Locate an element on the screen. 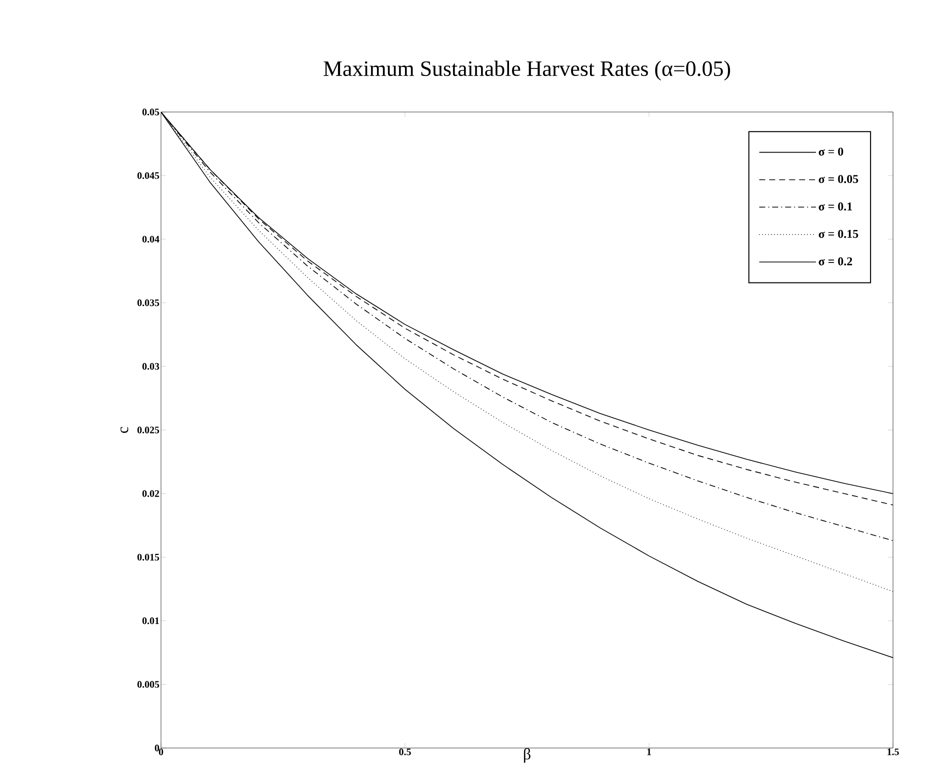 This screenshot has width=939, height=769. y-tick-label: 0.04 is located at coordinates (151, 239).